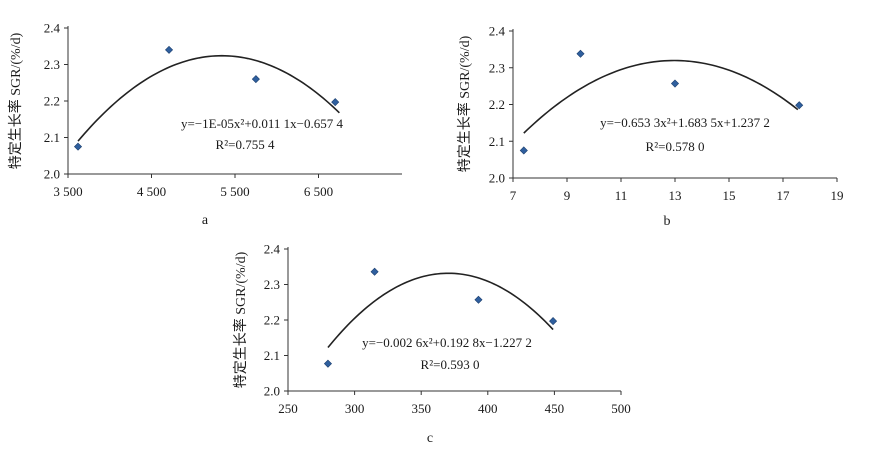 The width and height of the screenshot is (874, 453). I want to click on x-tick-label: 17, so click(784, 195).